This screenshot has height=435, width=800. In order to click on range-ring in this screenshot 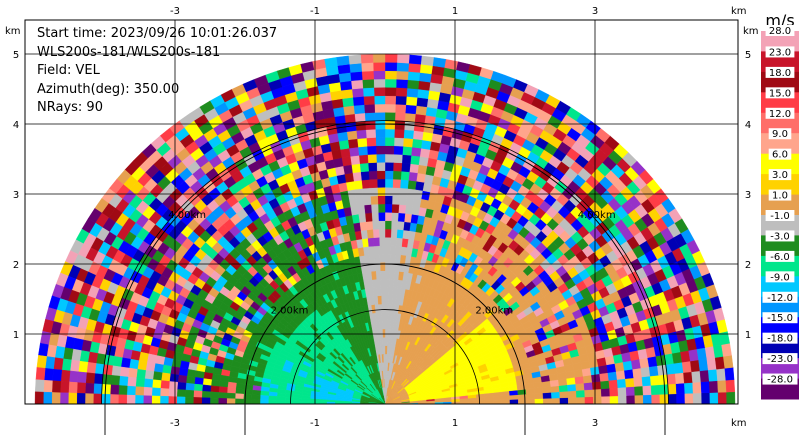, I will do `click(385, 349)`.